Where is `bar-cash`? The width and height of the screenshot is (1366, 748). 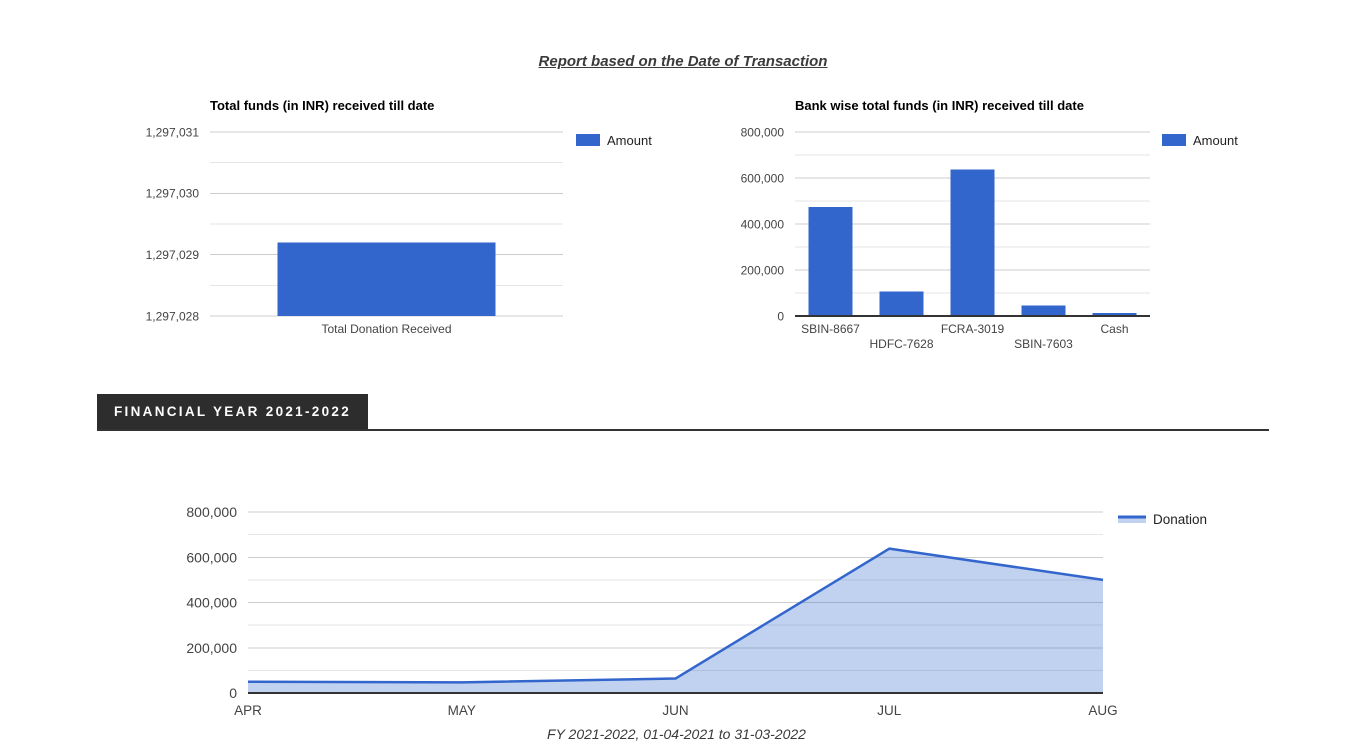 bar-cash is located at coordinates (1114, 314).